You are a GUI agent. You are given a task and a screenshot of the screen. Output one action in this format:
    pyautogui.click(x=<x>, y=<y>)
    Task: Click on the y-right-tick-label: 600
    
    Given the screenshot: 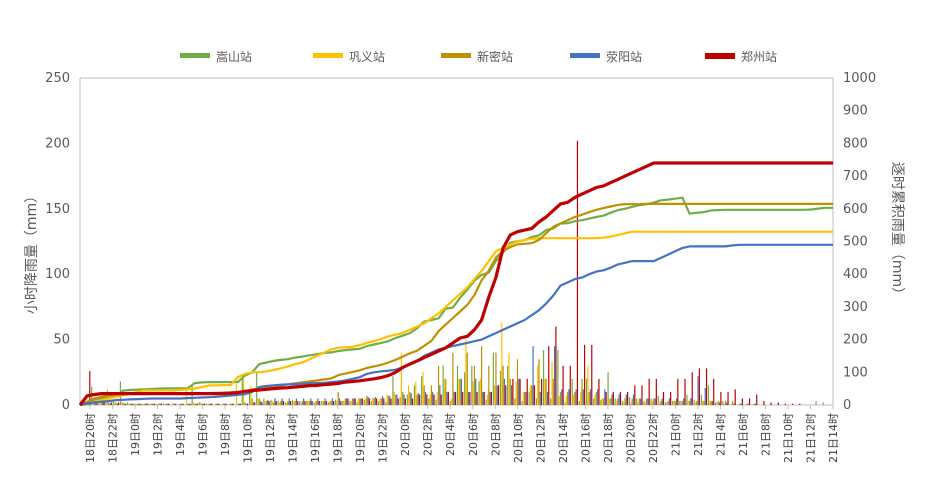 What is the action you would take?
    pyautogui.click(x=855, y=209)
    